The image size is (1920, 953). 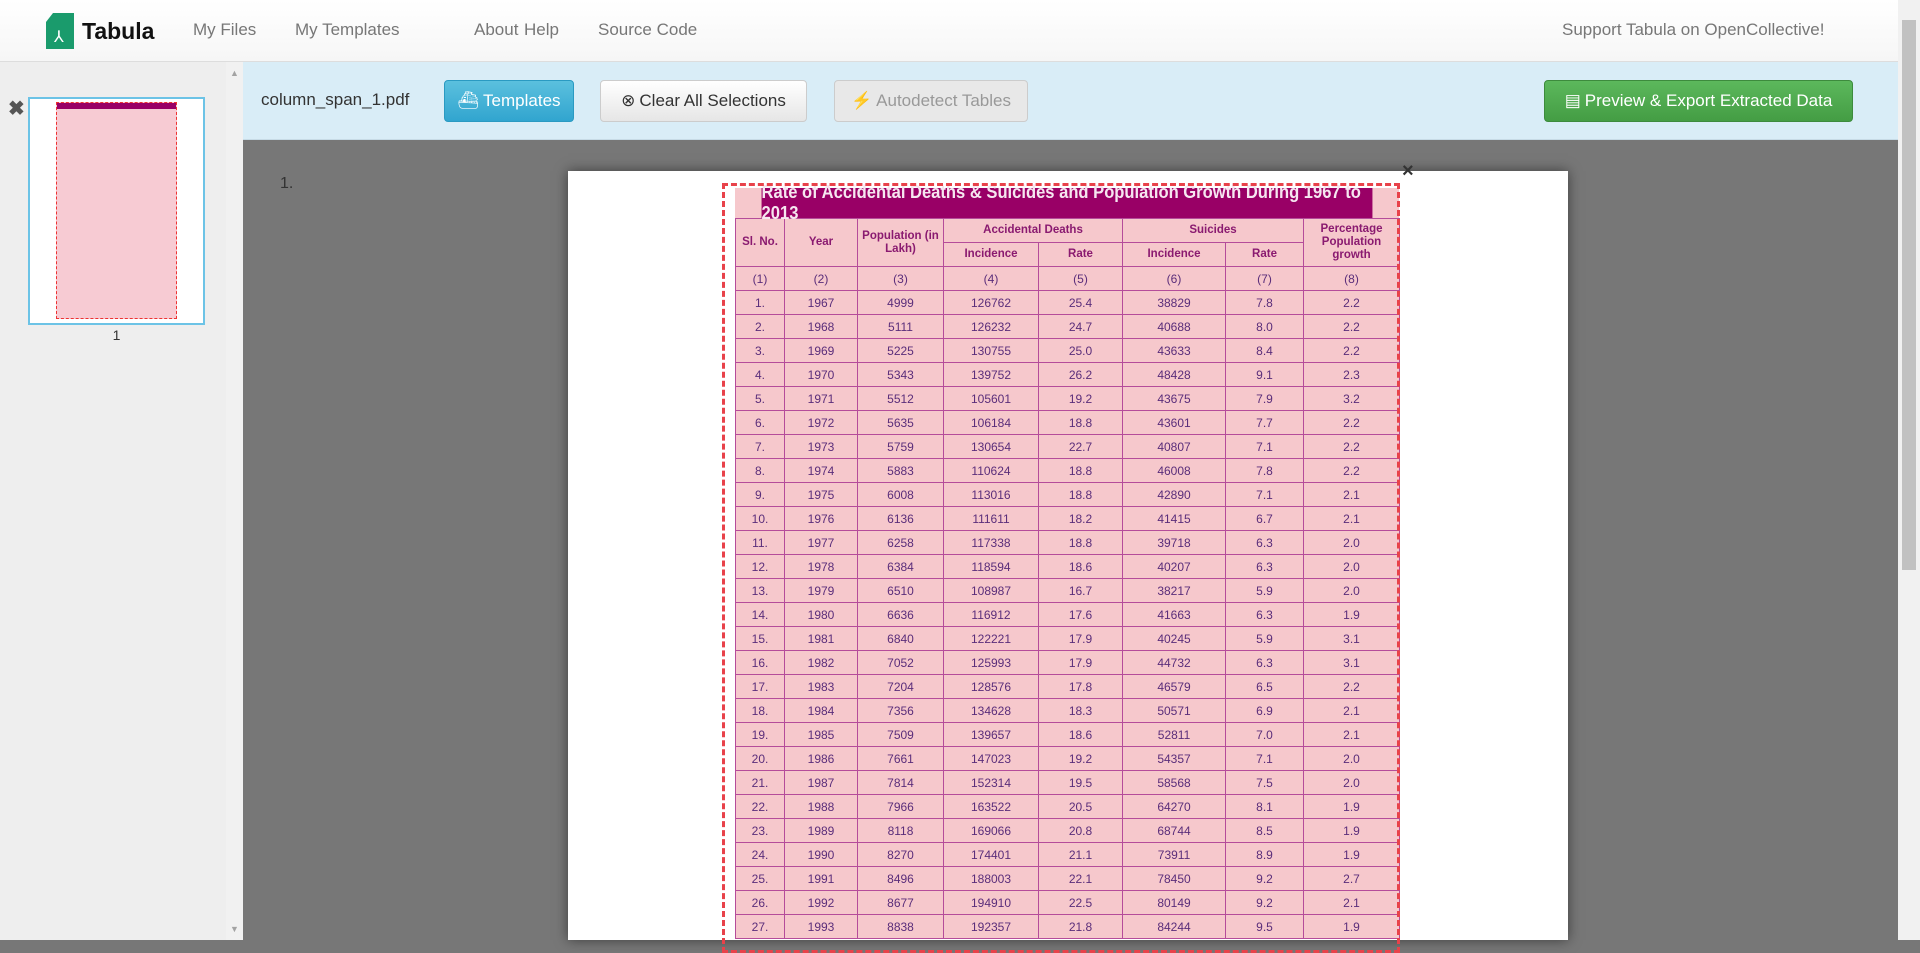 I want to click on table-cell: 25.4, so click(x=1080, y=302).